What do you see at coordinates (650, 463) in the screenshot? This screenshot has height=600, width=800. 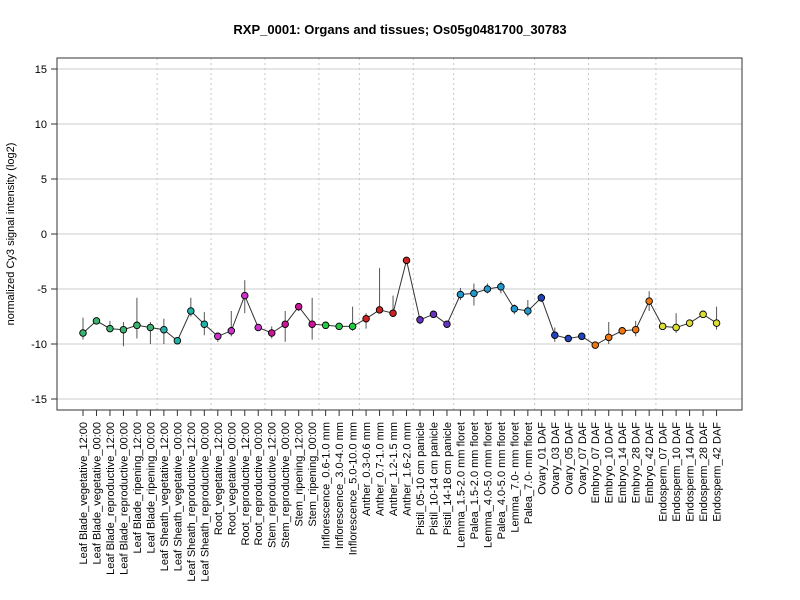 I see `x-tick-label: Embryo_42 DAF` at bounding box center [650, 463].